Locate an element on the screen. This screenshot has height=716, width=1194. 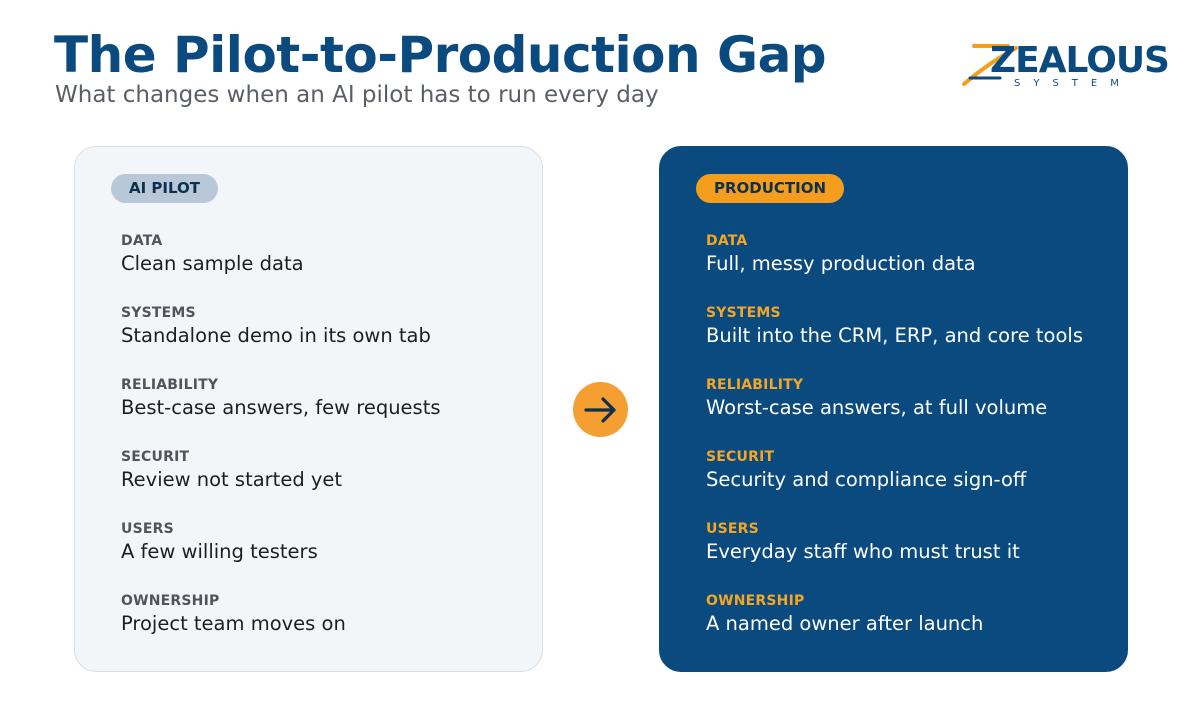
transition-arrow is located at coordinates (600, 409).